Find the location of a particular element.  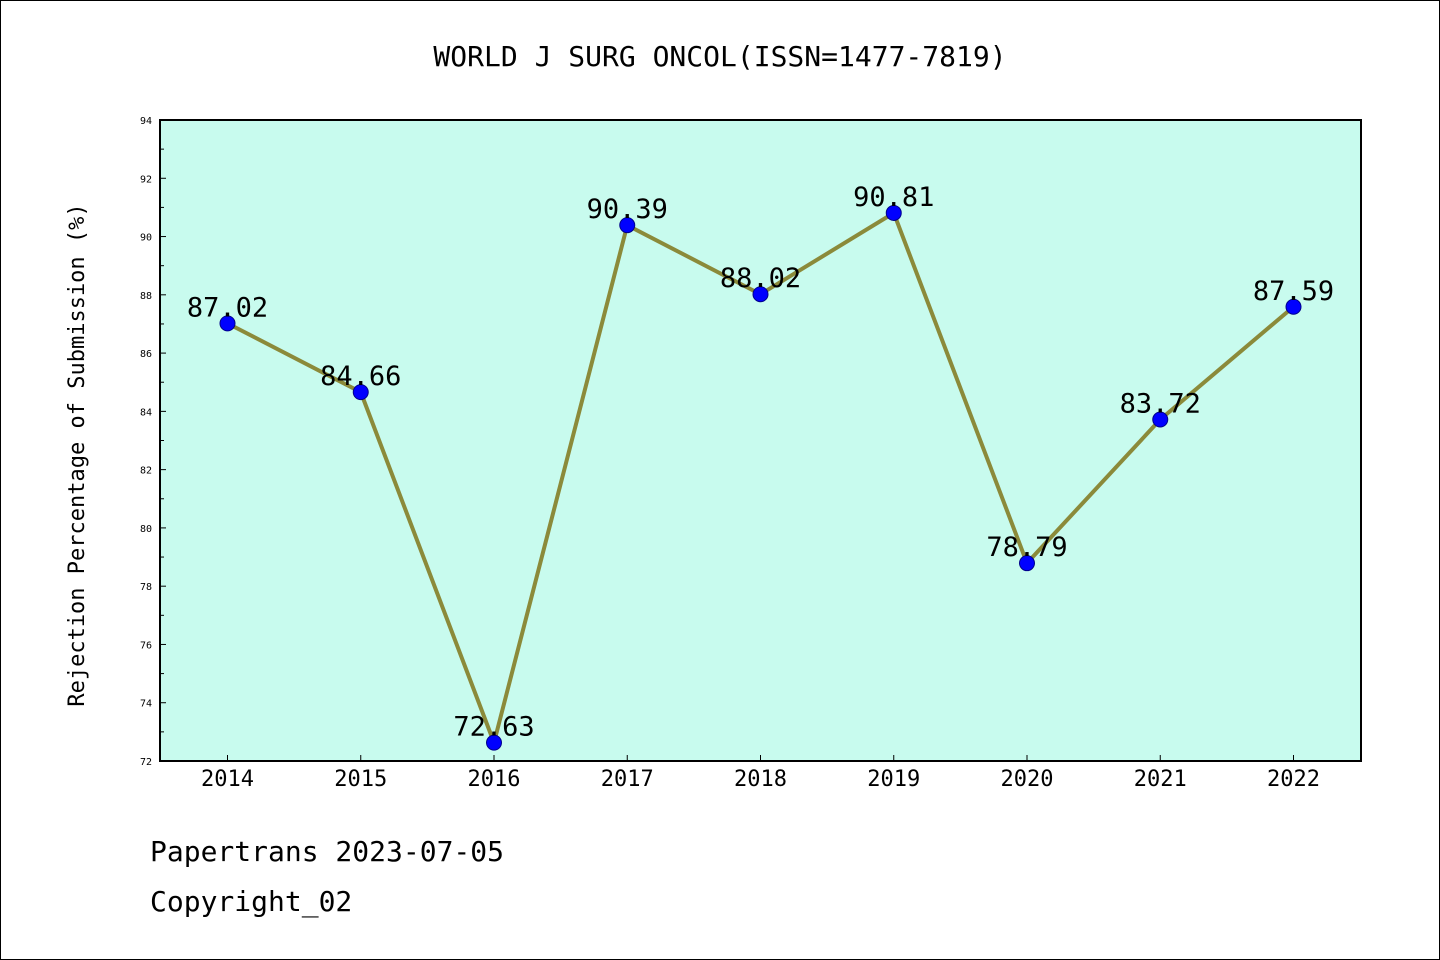

data-label: 87.02 is located at coordinates (227, 307).